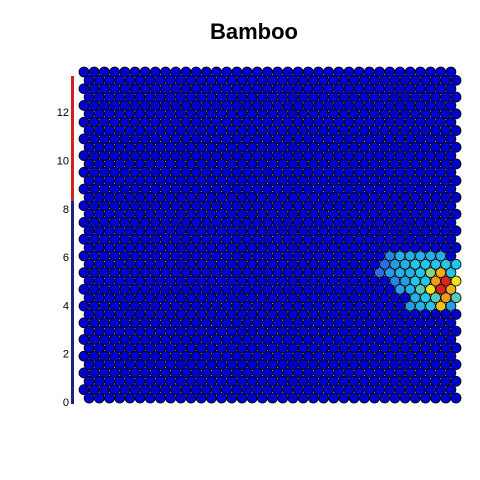 The height and width of the screenshot is (480, 480). What do you see at coordinates (72, 302) in the screenshot?
I see `color-scale-segment-low` at bounding box center [72, 302].